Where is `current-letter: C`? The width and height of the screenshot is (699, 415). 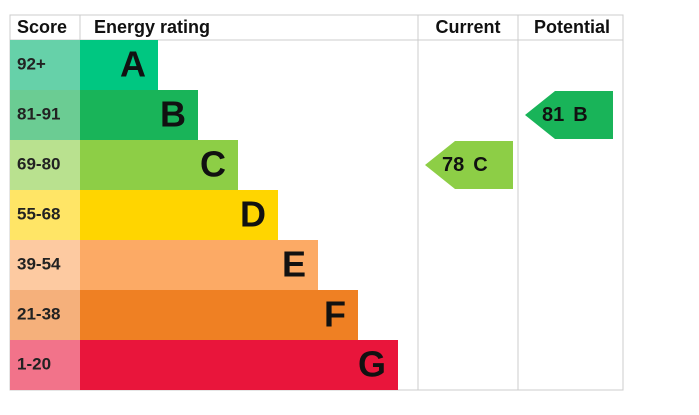
current-letter: C is located at coordinates (480, 165).